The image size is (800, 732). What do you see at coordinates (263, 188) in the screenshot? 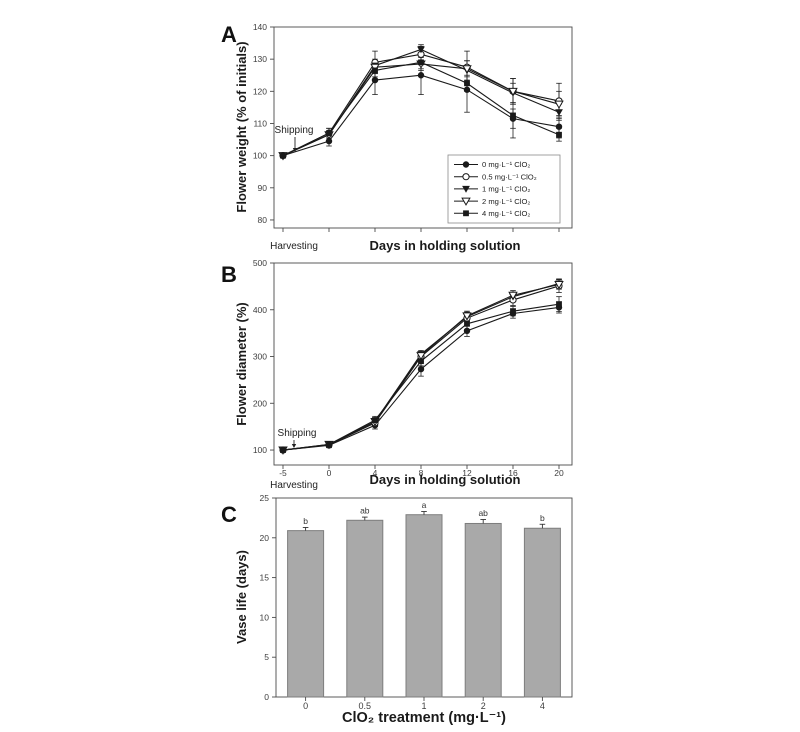
I see `svg-text: 90` at bounding box center [263, 188].